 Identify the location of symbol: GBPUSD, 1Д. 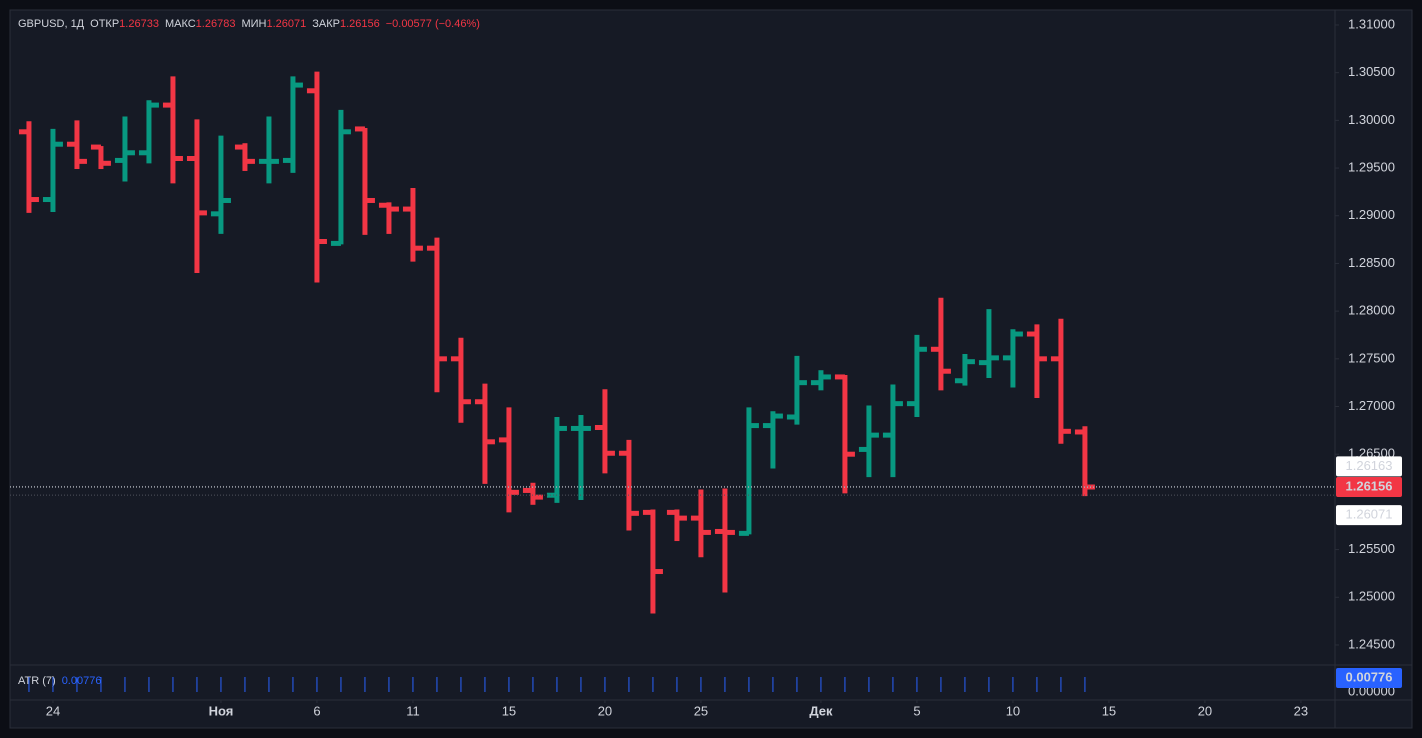
(51, 24).